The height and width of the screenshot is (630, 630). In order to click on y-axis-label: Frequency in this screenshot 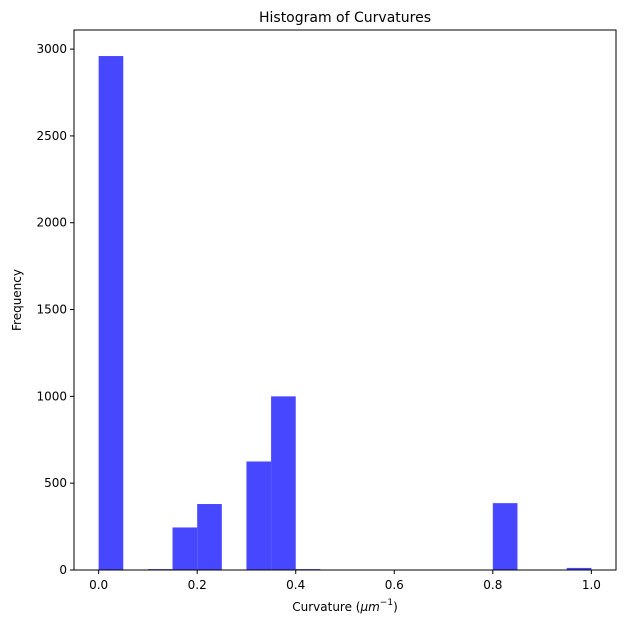, I will do `click(17, 300)`.